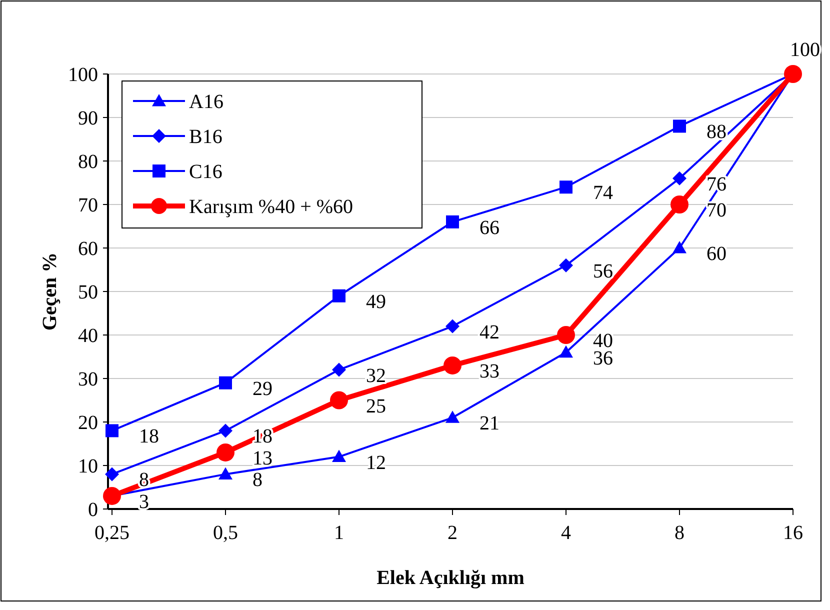  Describe the element at coordinates (490, 227) in the screenshot. I see `data-label: 66` at that location.